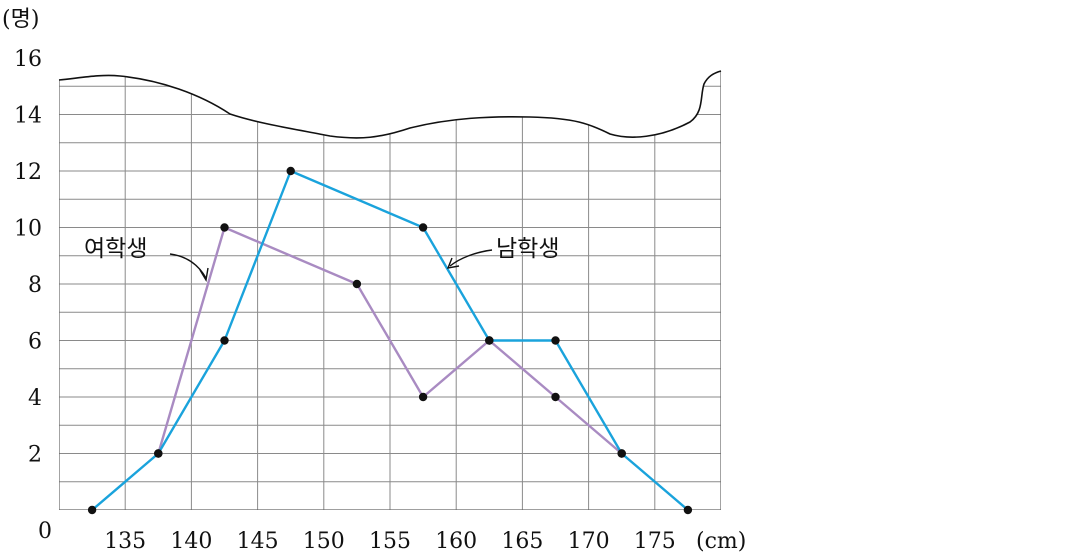 This screenshot has height=557, width=1085. I want to click on x-tick-label: 145, so click(258, 541).